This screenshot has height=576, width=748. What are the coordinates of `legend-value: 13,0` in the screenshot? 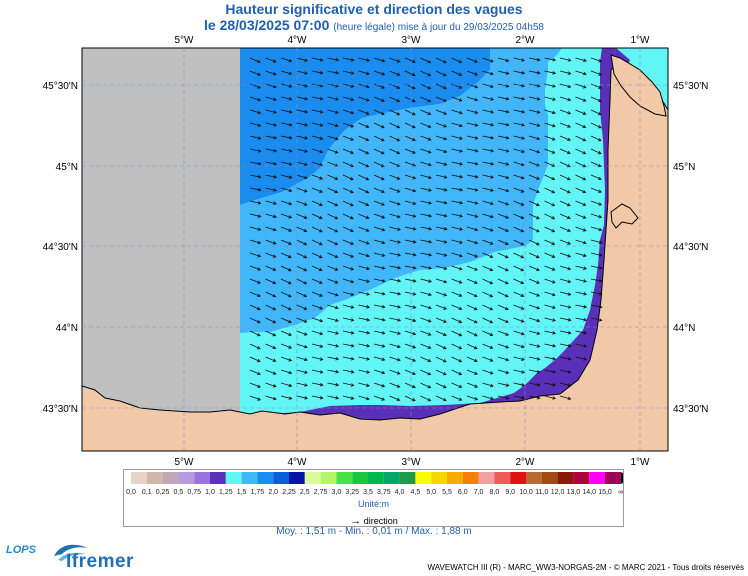 It's located at (574, 492).